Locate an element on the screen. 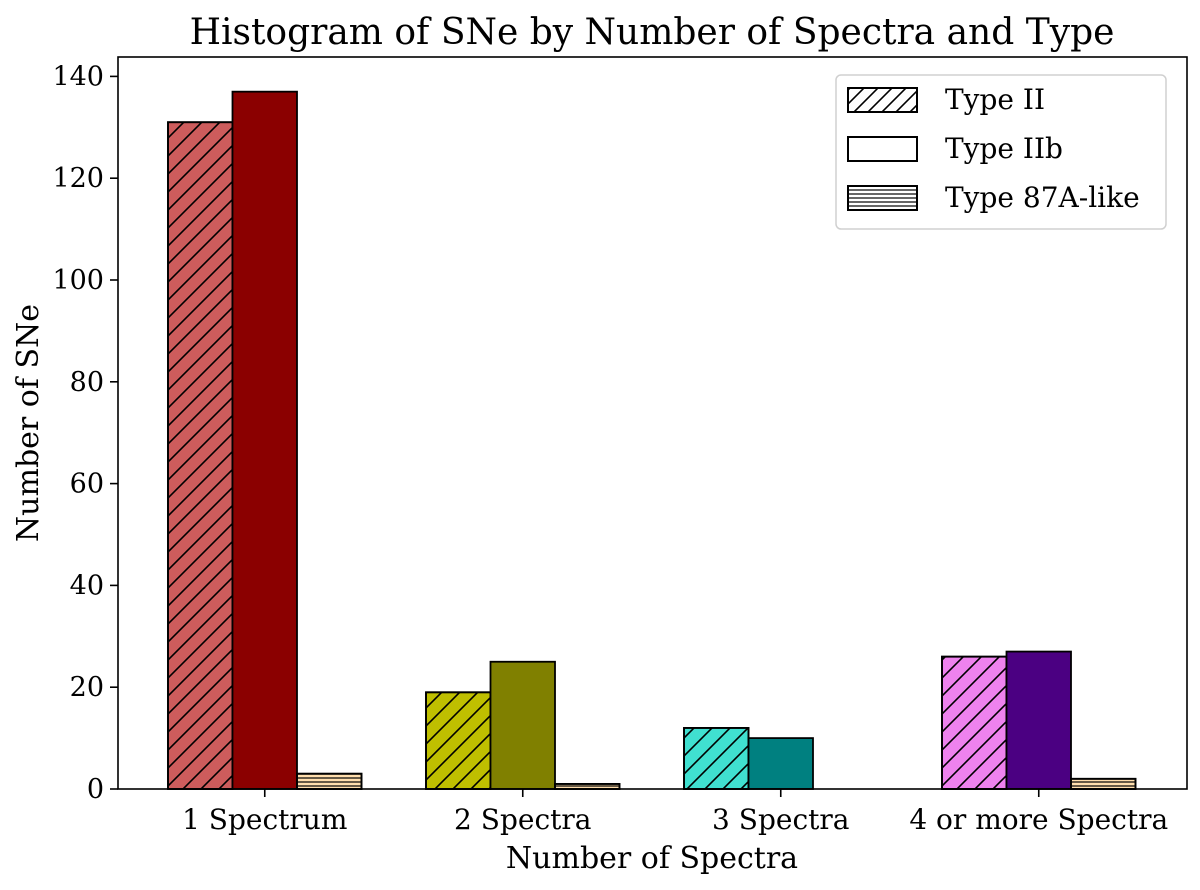  x-tick-label: 1 Spectrum is located at coordinates (264, 819).